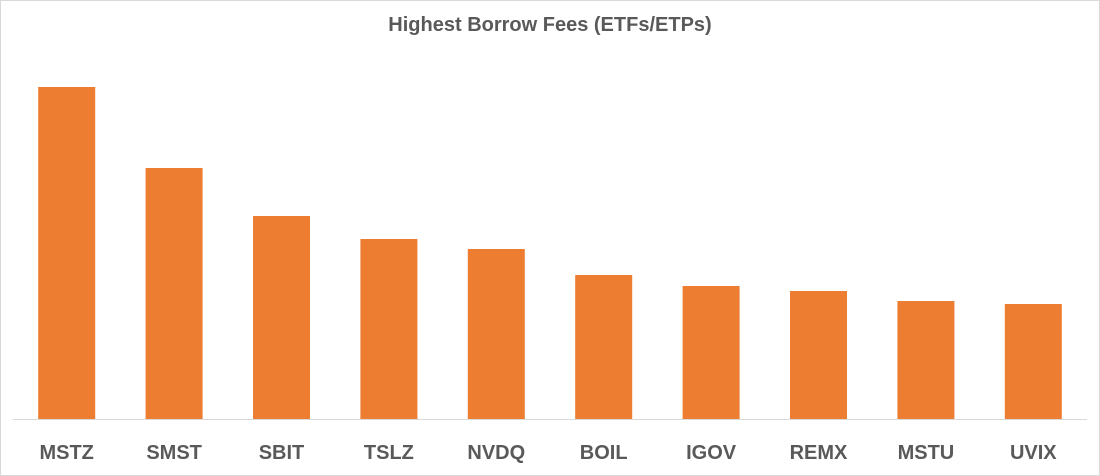 The image size is (1100, 476). What do you see at coordinates (282, 453) in the screenshot?
I see `x-tick-label-sbit: SBIT` at bounding box center [282, 453].